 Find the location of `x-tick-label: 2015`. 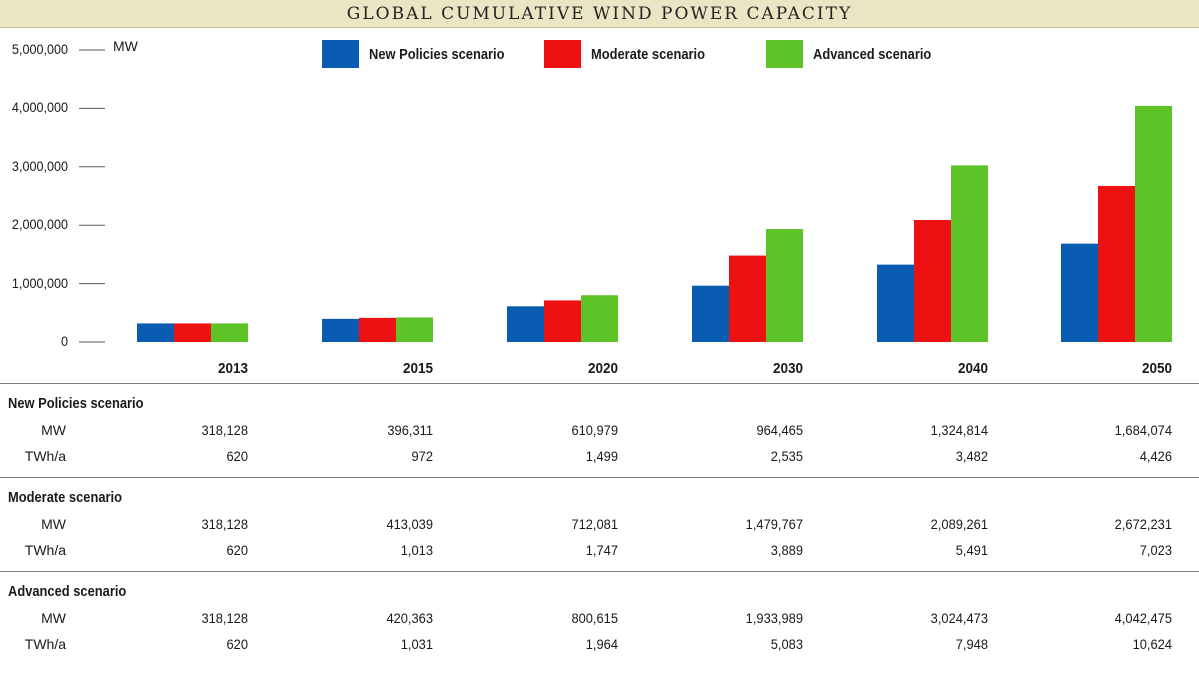

x-tick-label: 2015 is located at coordinates (417, 368).